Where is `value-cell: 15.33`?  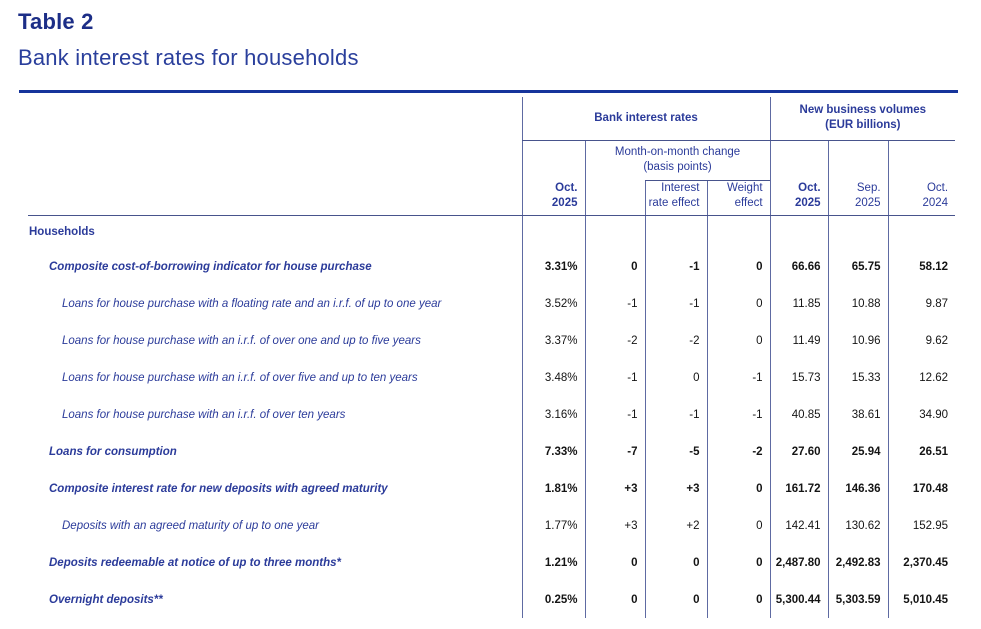
value-cell: 15.33 is located at coordinates (858, 377).